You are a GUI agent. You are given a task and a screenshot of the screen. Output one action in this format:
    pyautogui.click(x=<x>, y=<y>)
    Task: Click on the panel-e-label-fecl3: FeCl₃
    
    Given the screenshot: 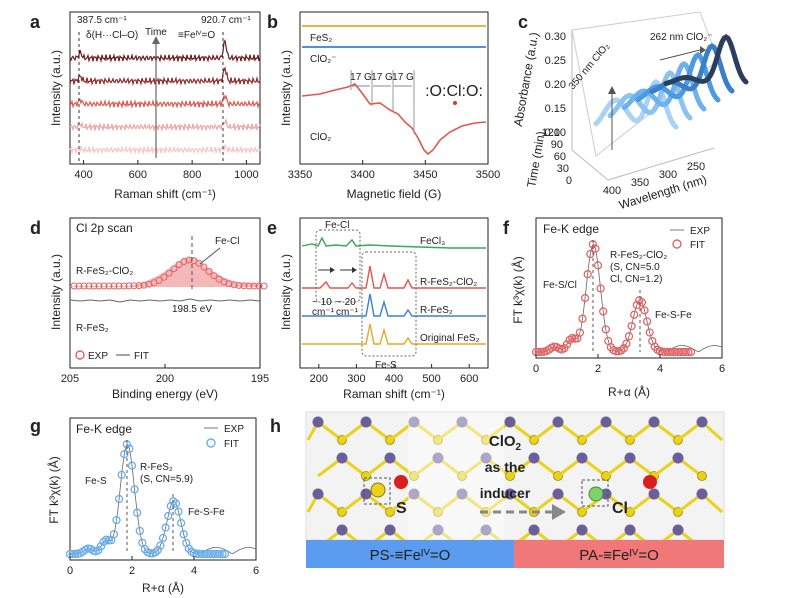 What is the action you would take?
    pyautogui.click(x=432, y=241)
    